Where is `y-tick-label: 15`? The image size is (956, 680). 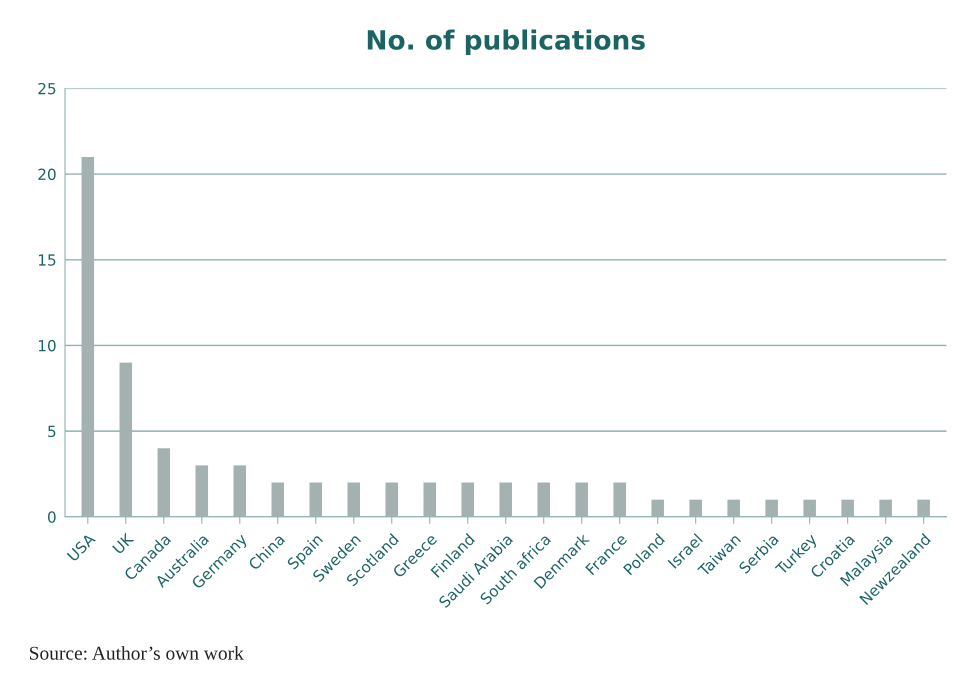
y-tick-label: 15 is located at coordinates (47, 260).